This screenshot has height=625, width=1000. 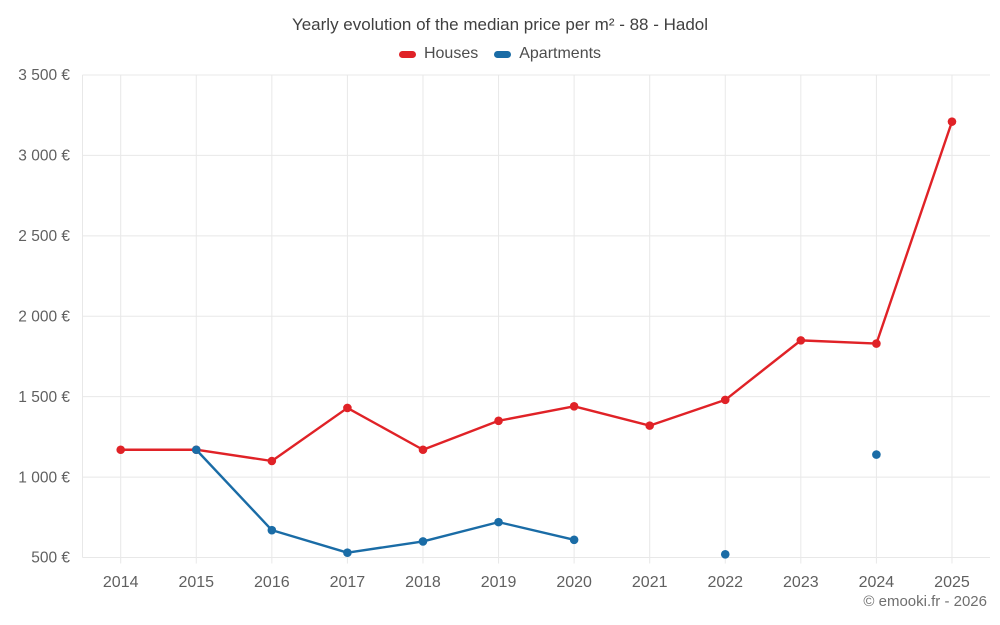 I want to click on x-axis-tick-label-2018: 2018, so click(x=423, y=582).